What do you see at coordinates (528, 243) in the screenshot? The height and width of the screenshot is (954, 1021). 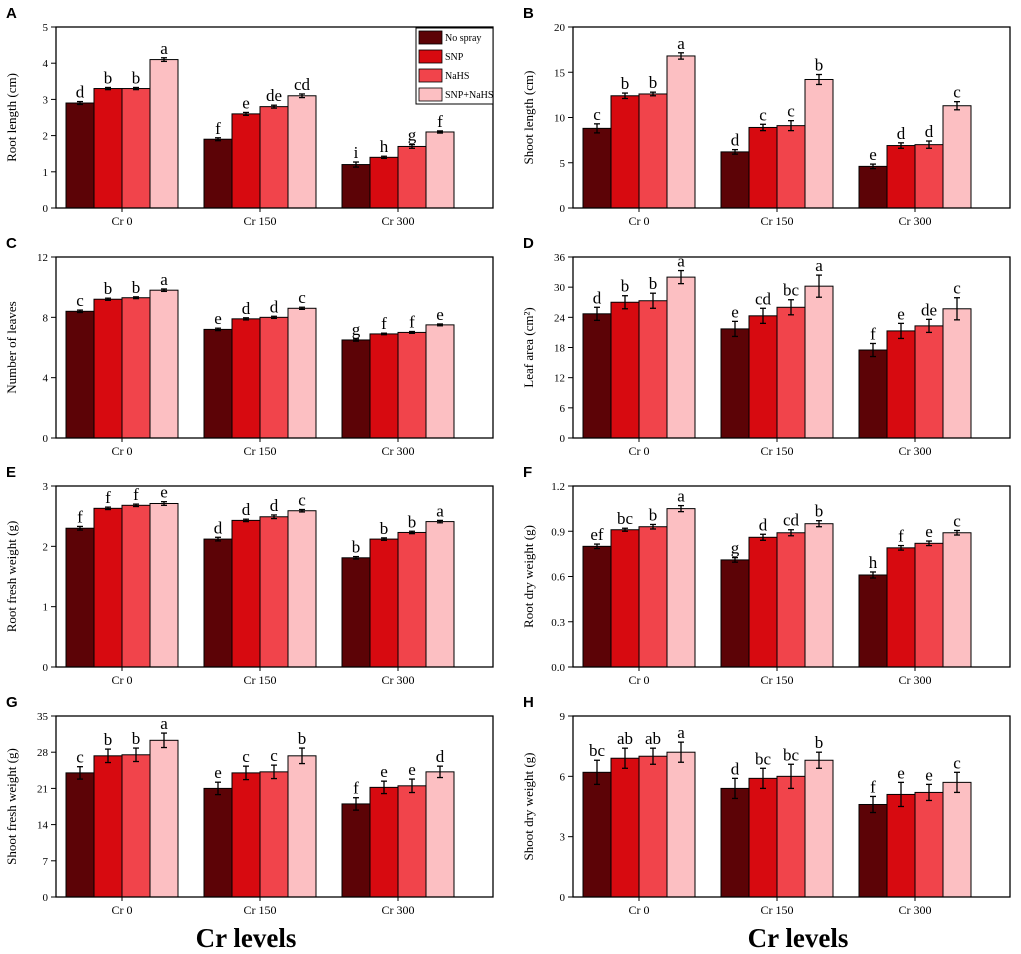 I see `panel-letter: D` at bounding box center [528, 243].